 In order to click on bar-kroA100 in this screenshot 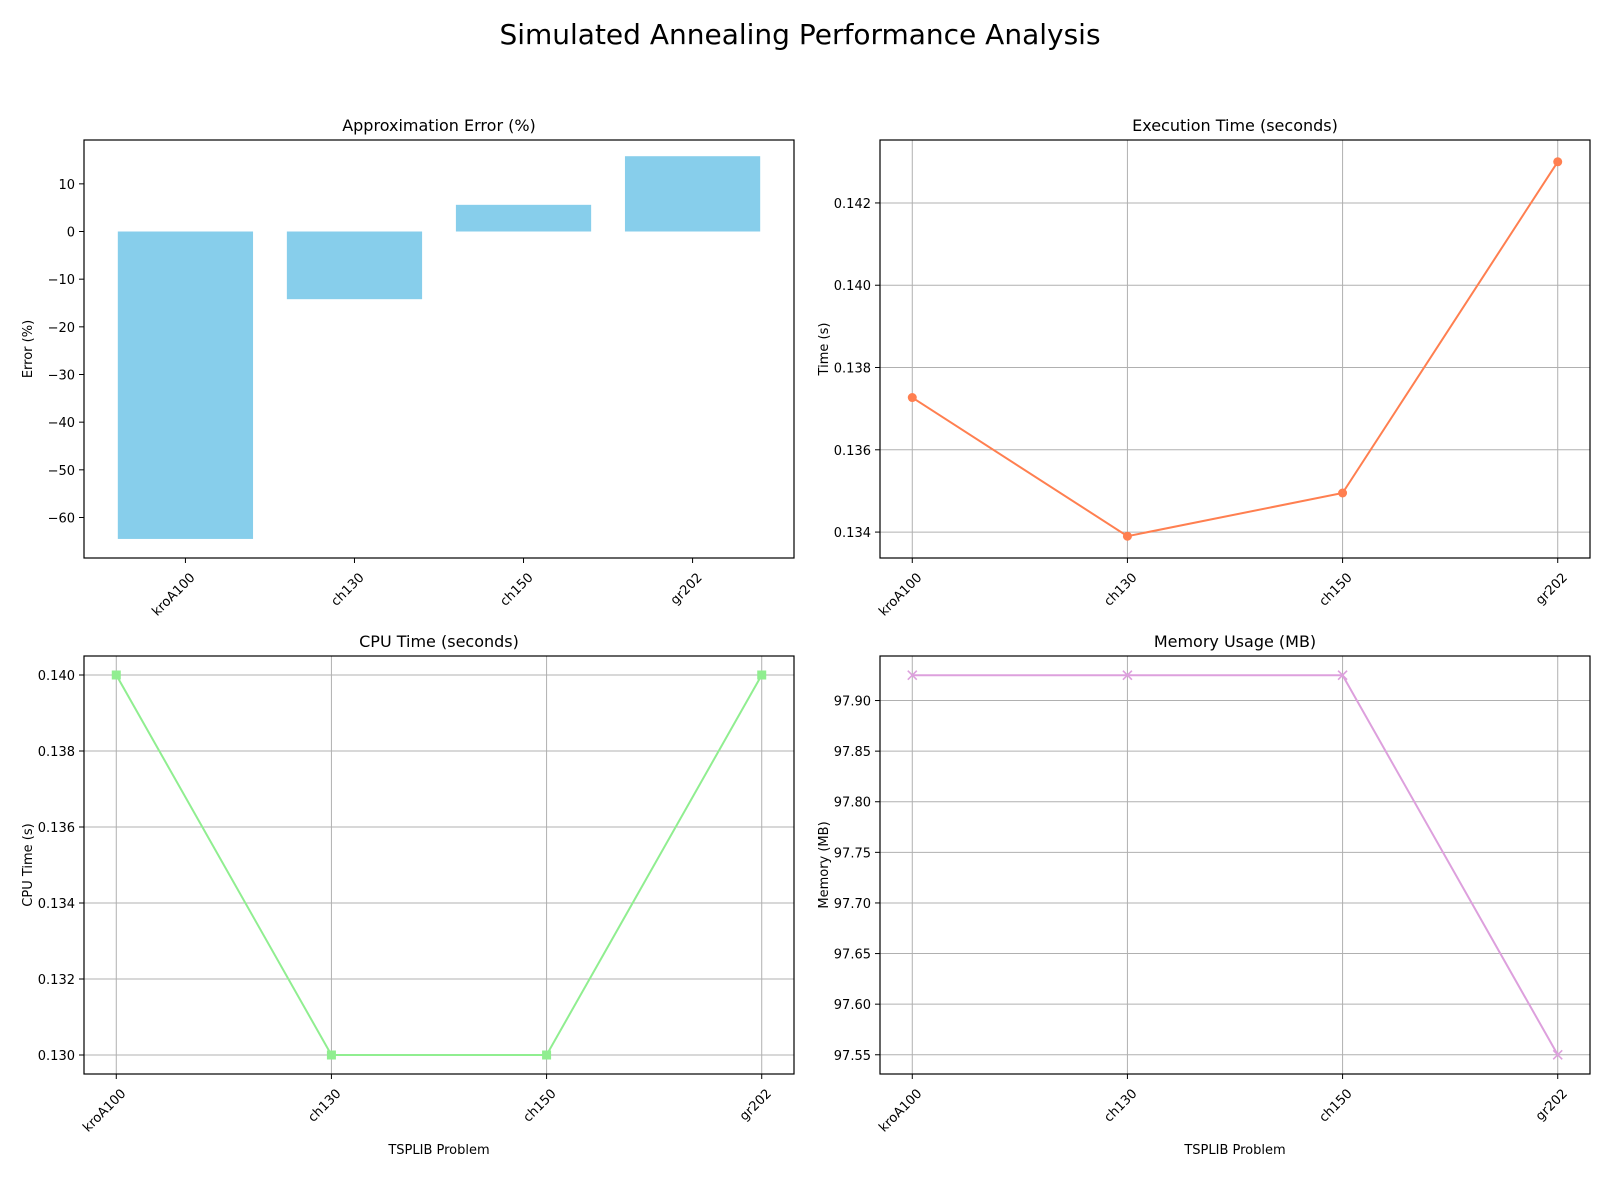, I will do `click(185, 385)`.